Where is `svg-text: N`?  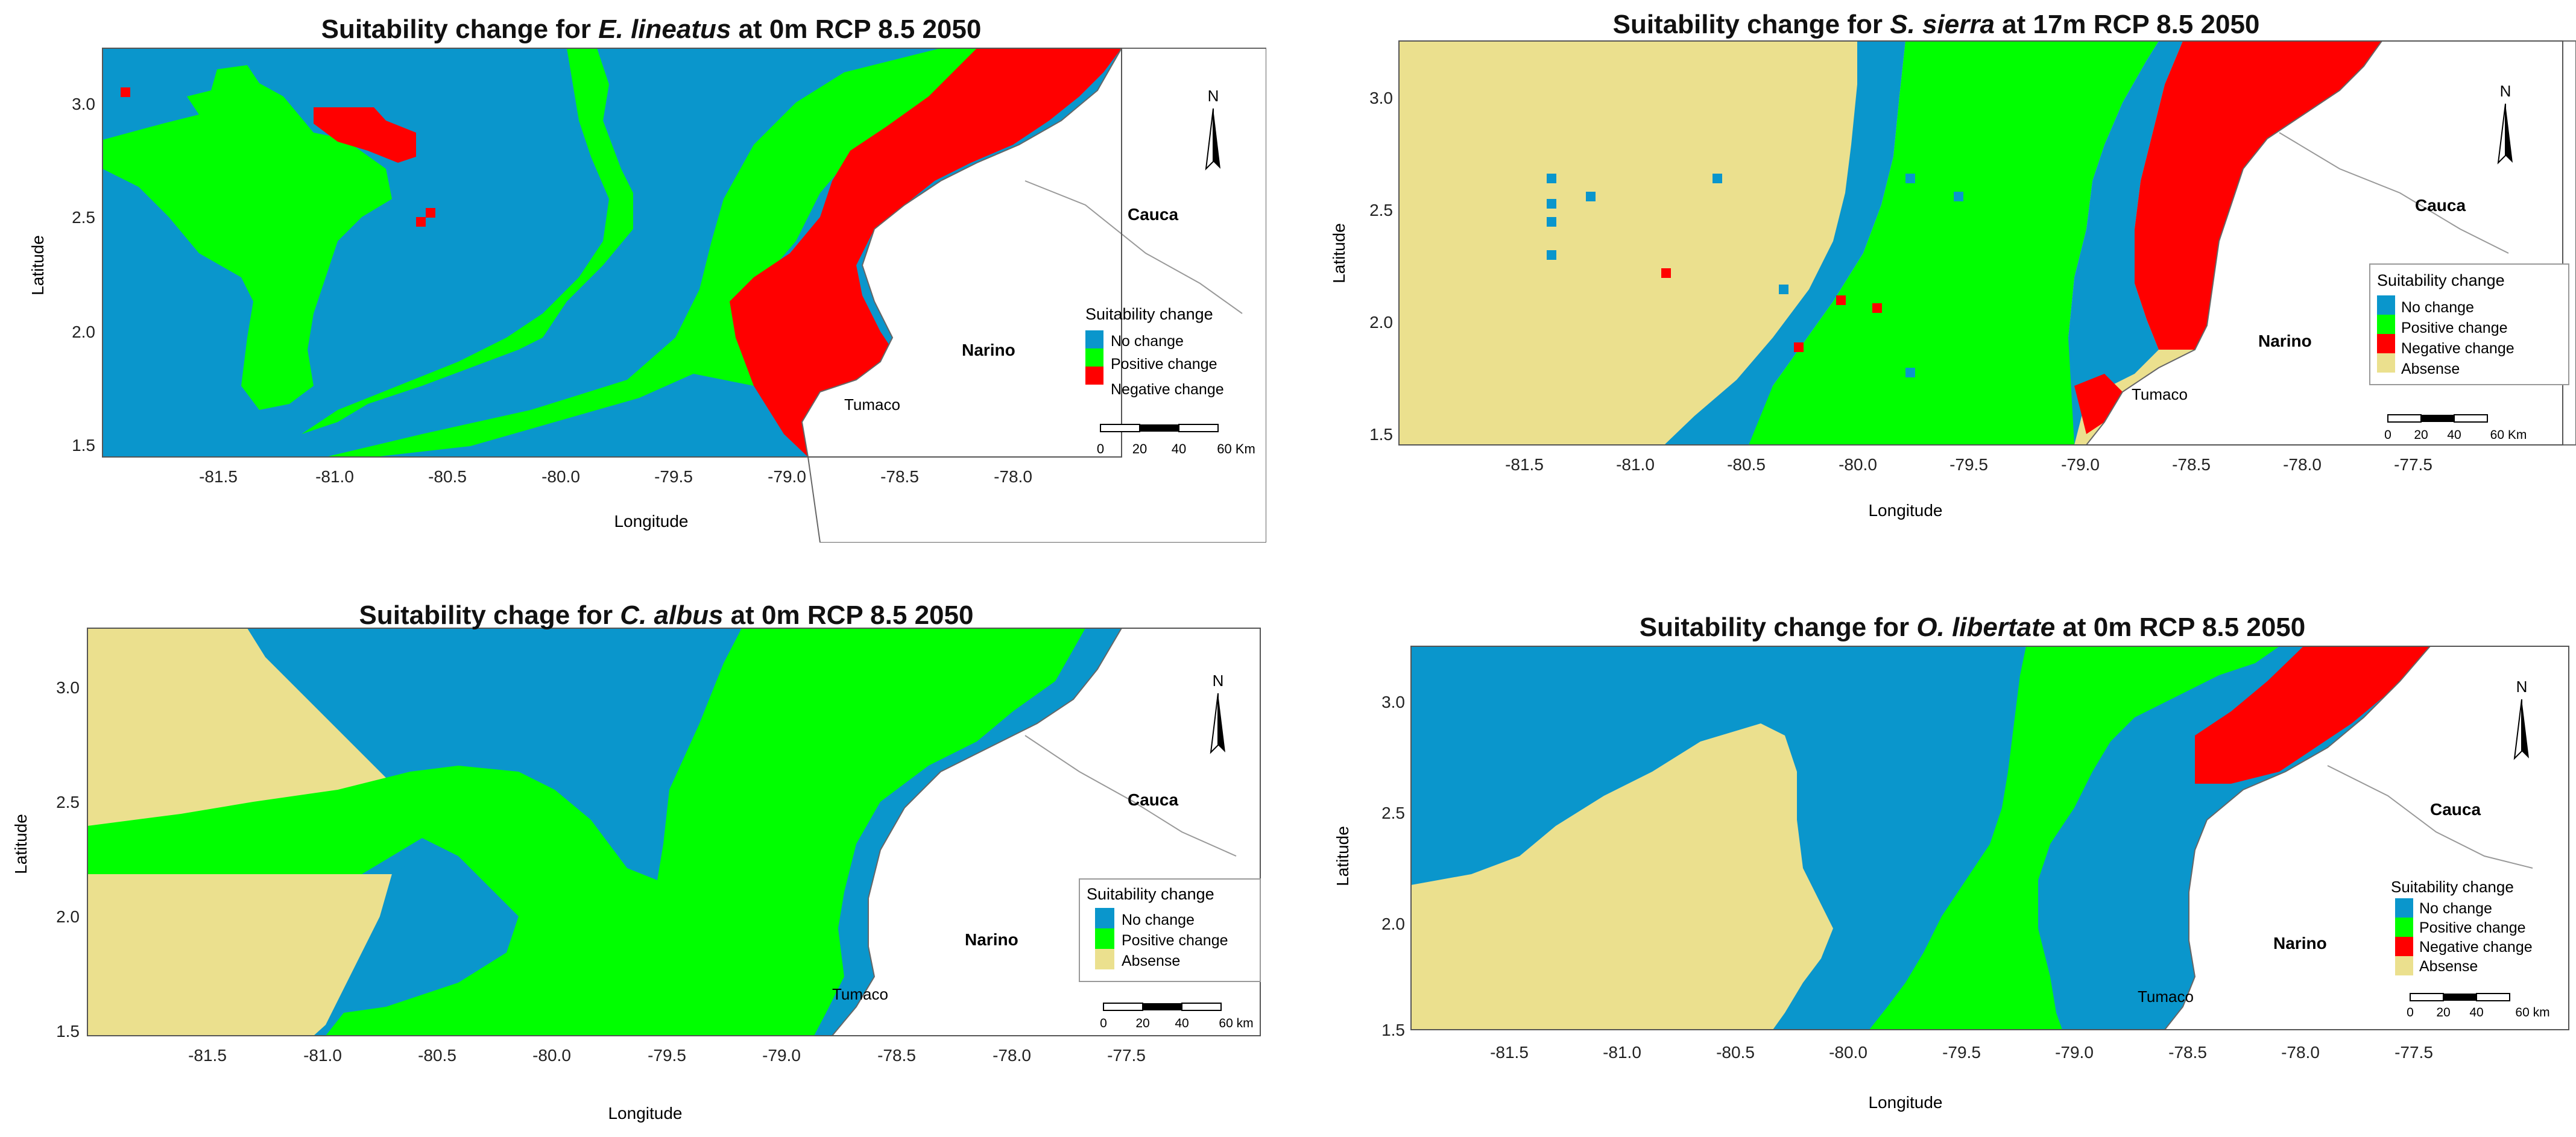
svg-text: N is located at coordinates (1213, 96).